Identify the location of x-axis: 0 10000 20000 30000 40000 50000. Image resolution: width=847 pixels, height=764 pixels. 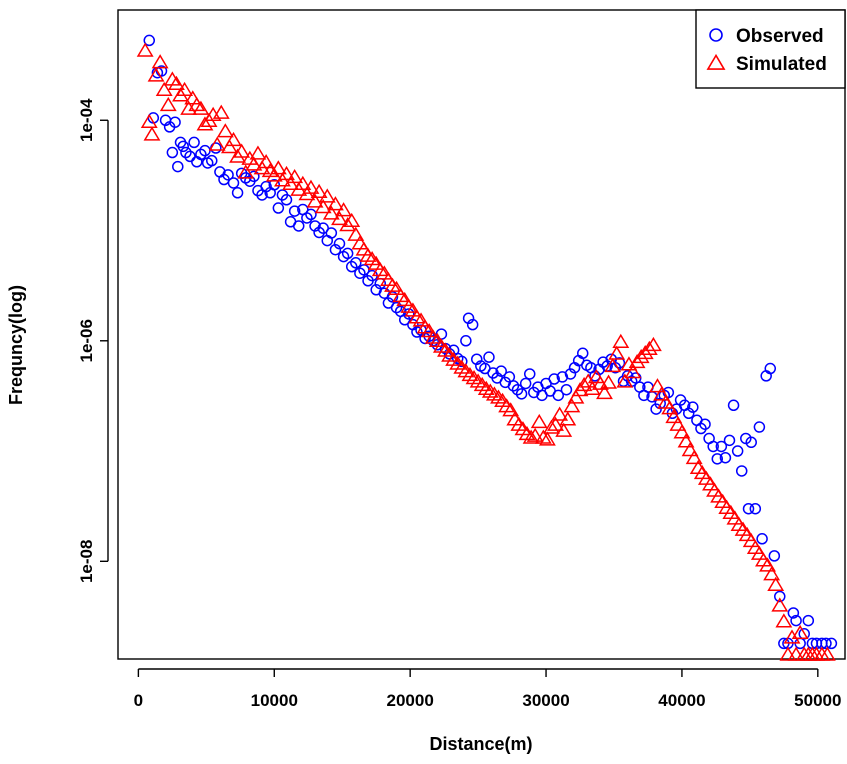
(487, 689).